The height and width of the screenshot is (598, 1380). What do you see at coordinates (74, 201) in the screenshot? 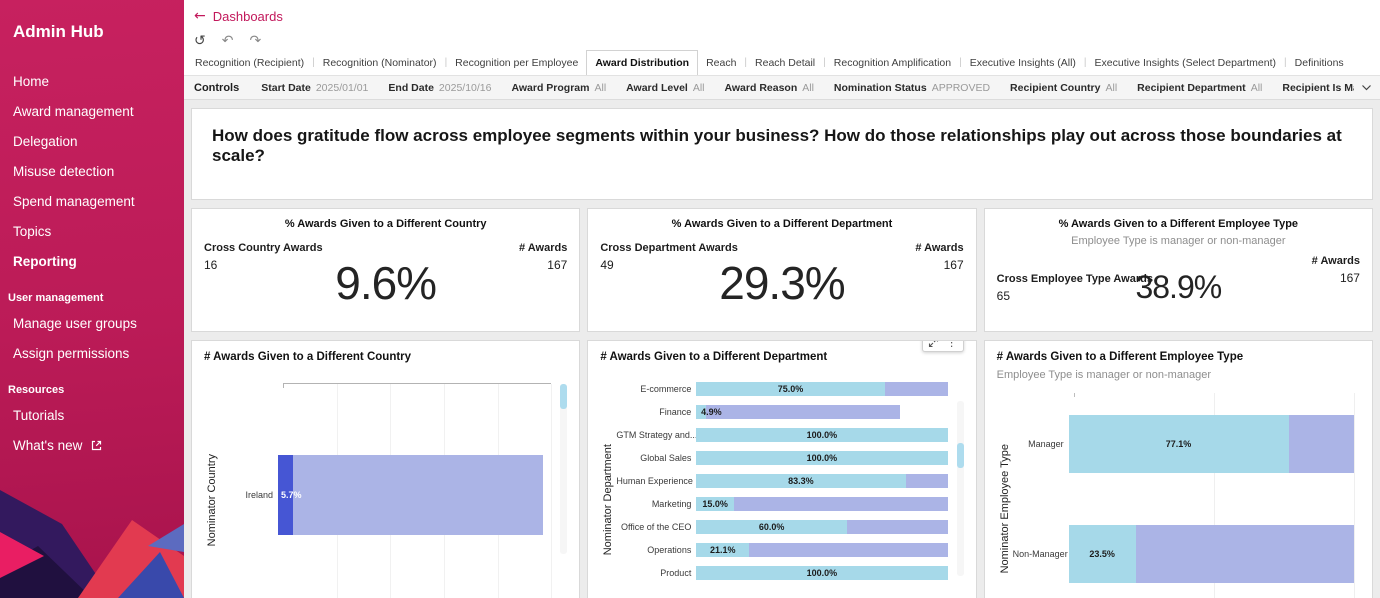
I see `sidebar-item-spend-management: Spend management` at bounding box center [74, 201].